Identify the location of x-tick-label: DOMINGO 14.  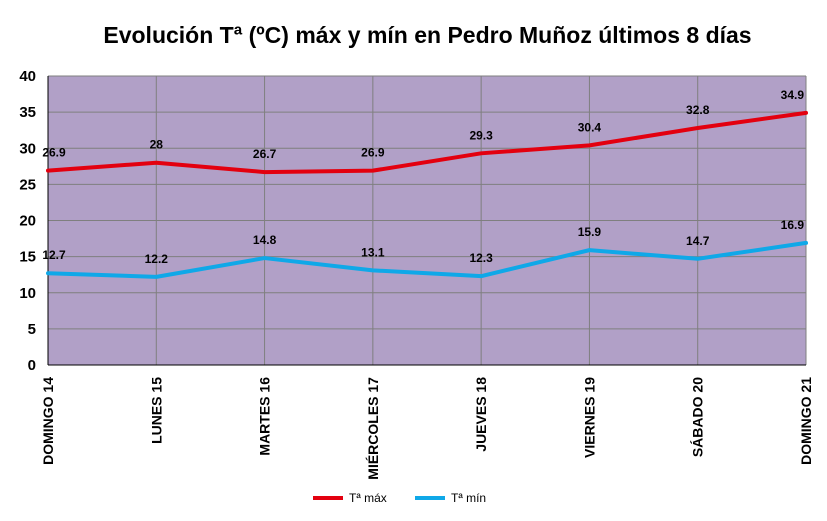
(48, 421).